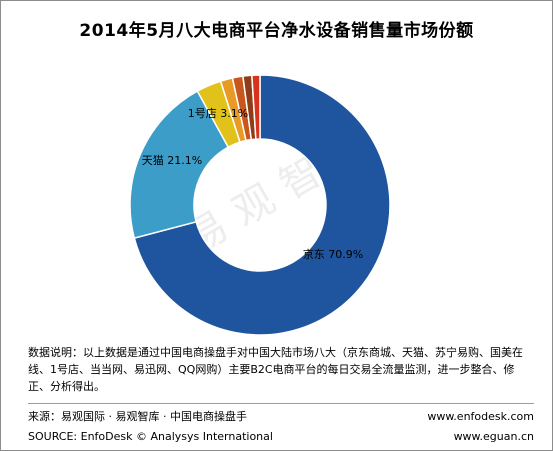 The width and height of the screenshot is (553, 451). Describe the element at coordinates (333, 254) in the screenshot. I see `slice-label: 京东 70.9%` at that location.